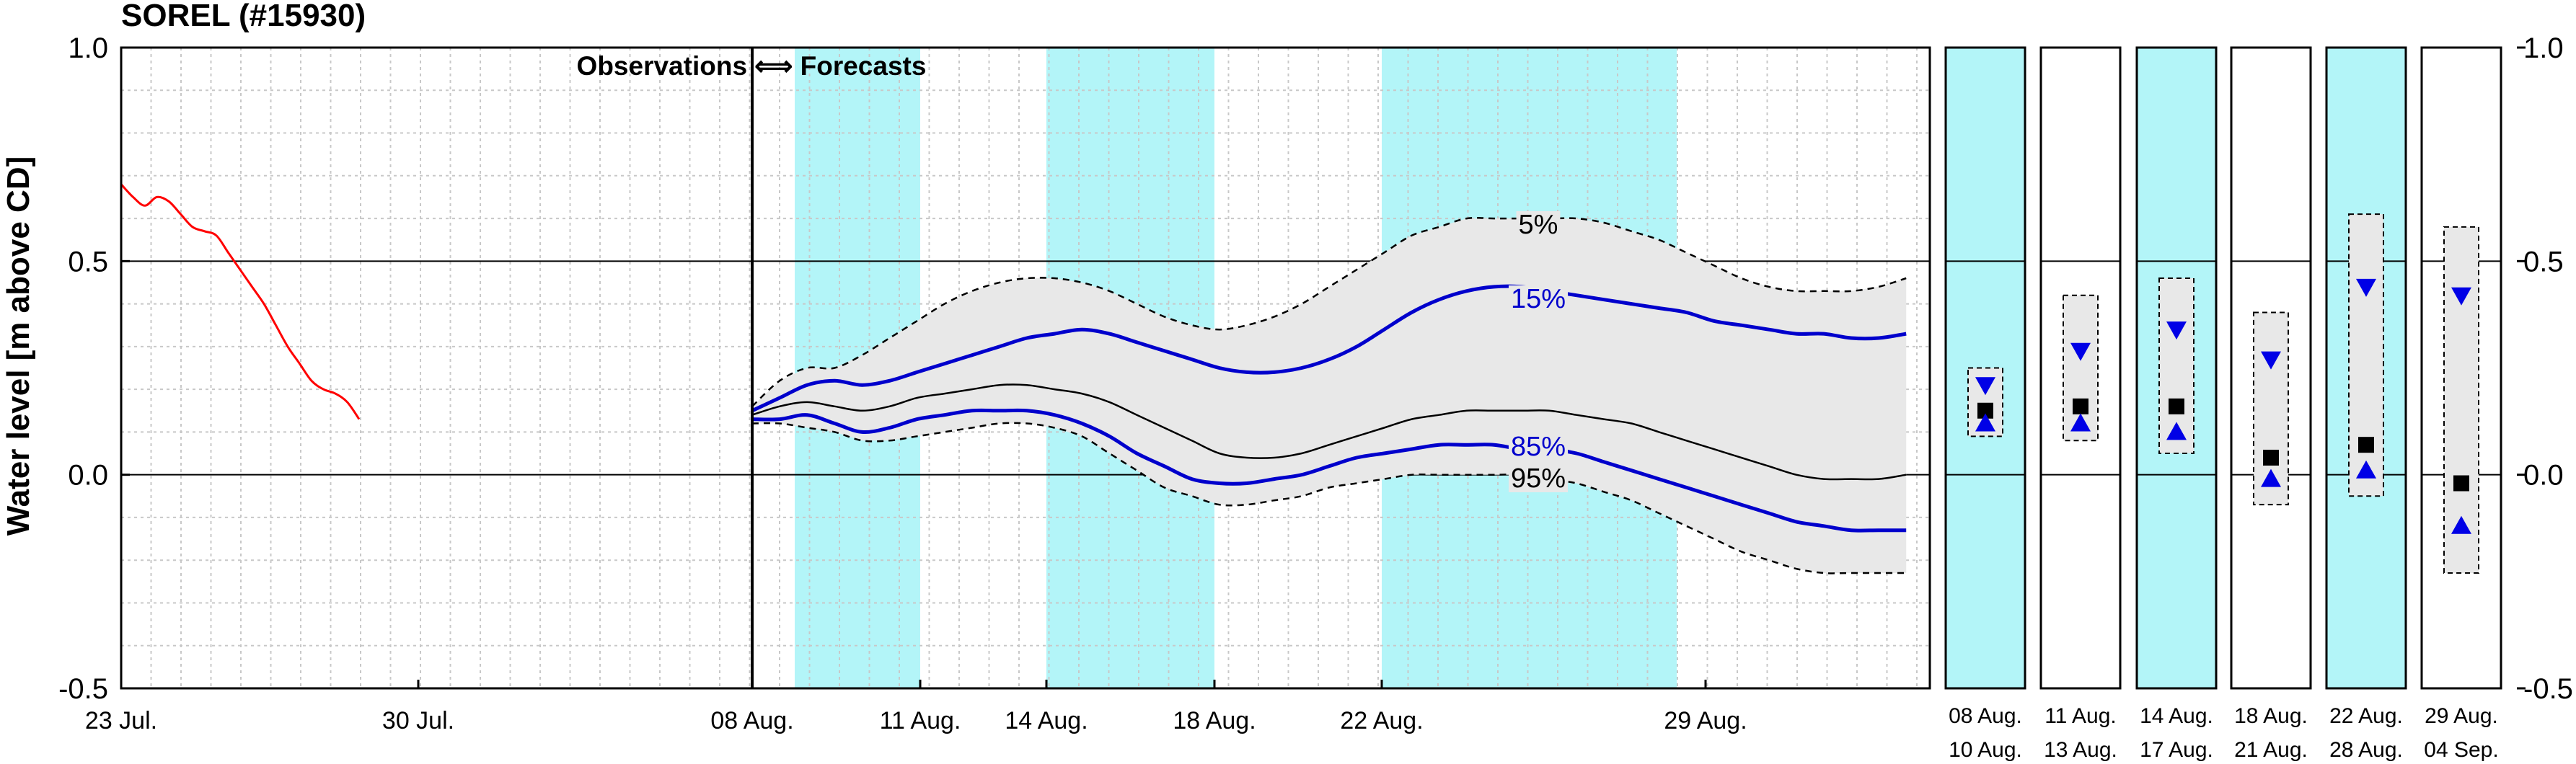 The image size is (2576, 764). Describe the element at coordinates (88, 48) in the screenshot. I see `y-tick-label: 1.0` at that location.